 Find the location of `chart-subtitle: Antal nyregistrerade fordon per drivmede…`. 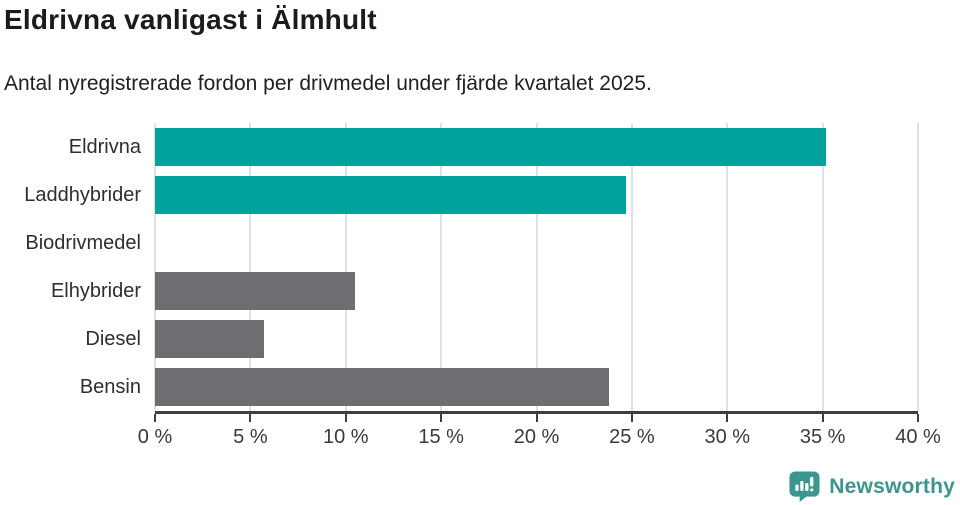

chart-subtitle: Antal nyregistrerade fordon per drivmede… is located at coordinates (328, 83).